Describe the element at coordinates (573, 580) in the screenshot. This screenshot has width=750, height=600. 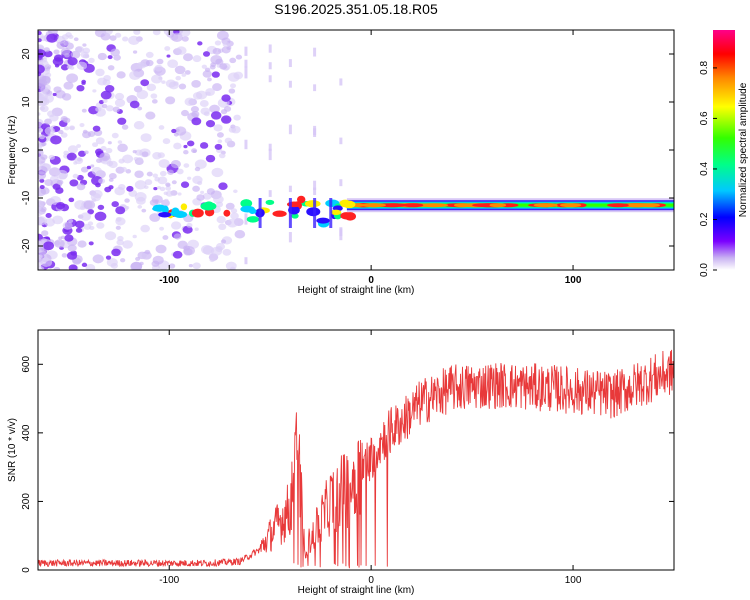
I see `x-tick-label: 100` at that location.